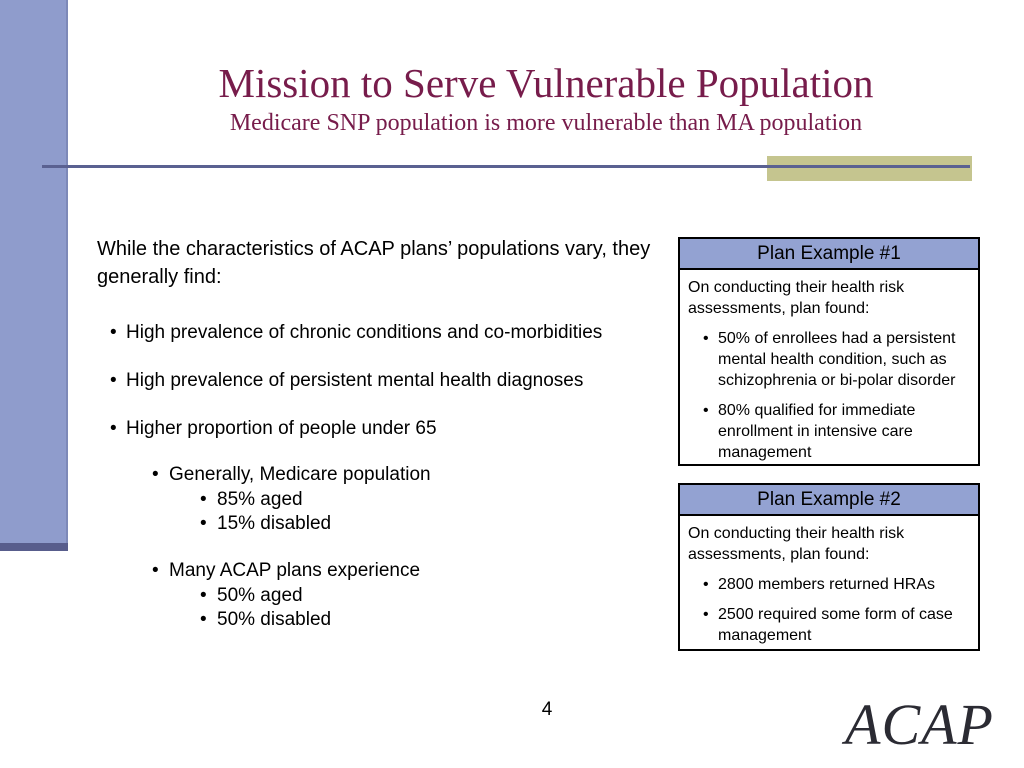  I want to click on sub-bullet-15-disabled: 15% disabled, so click(370, 523).